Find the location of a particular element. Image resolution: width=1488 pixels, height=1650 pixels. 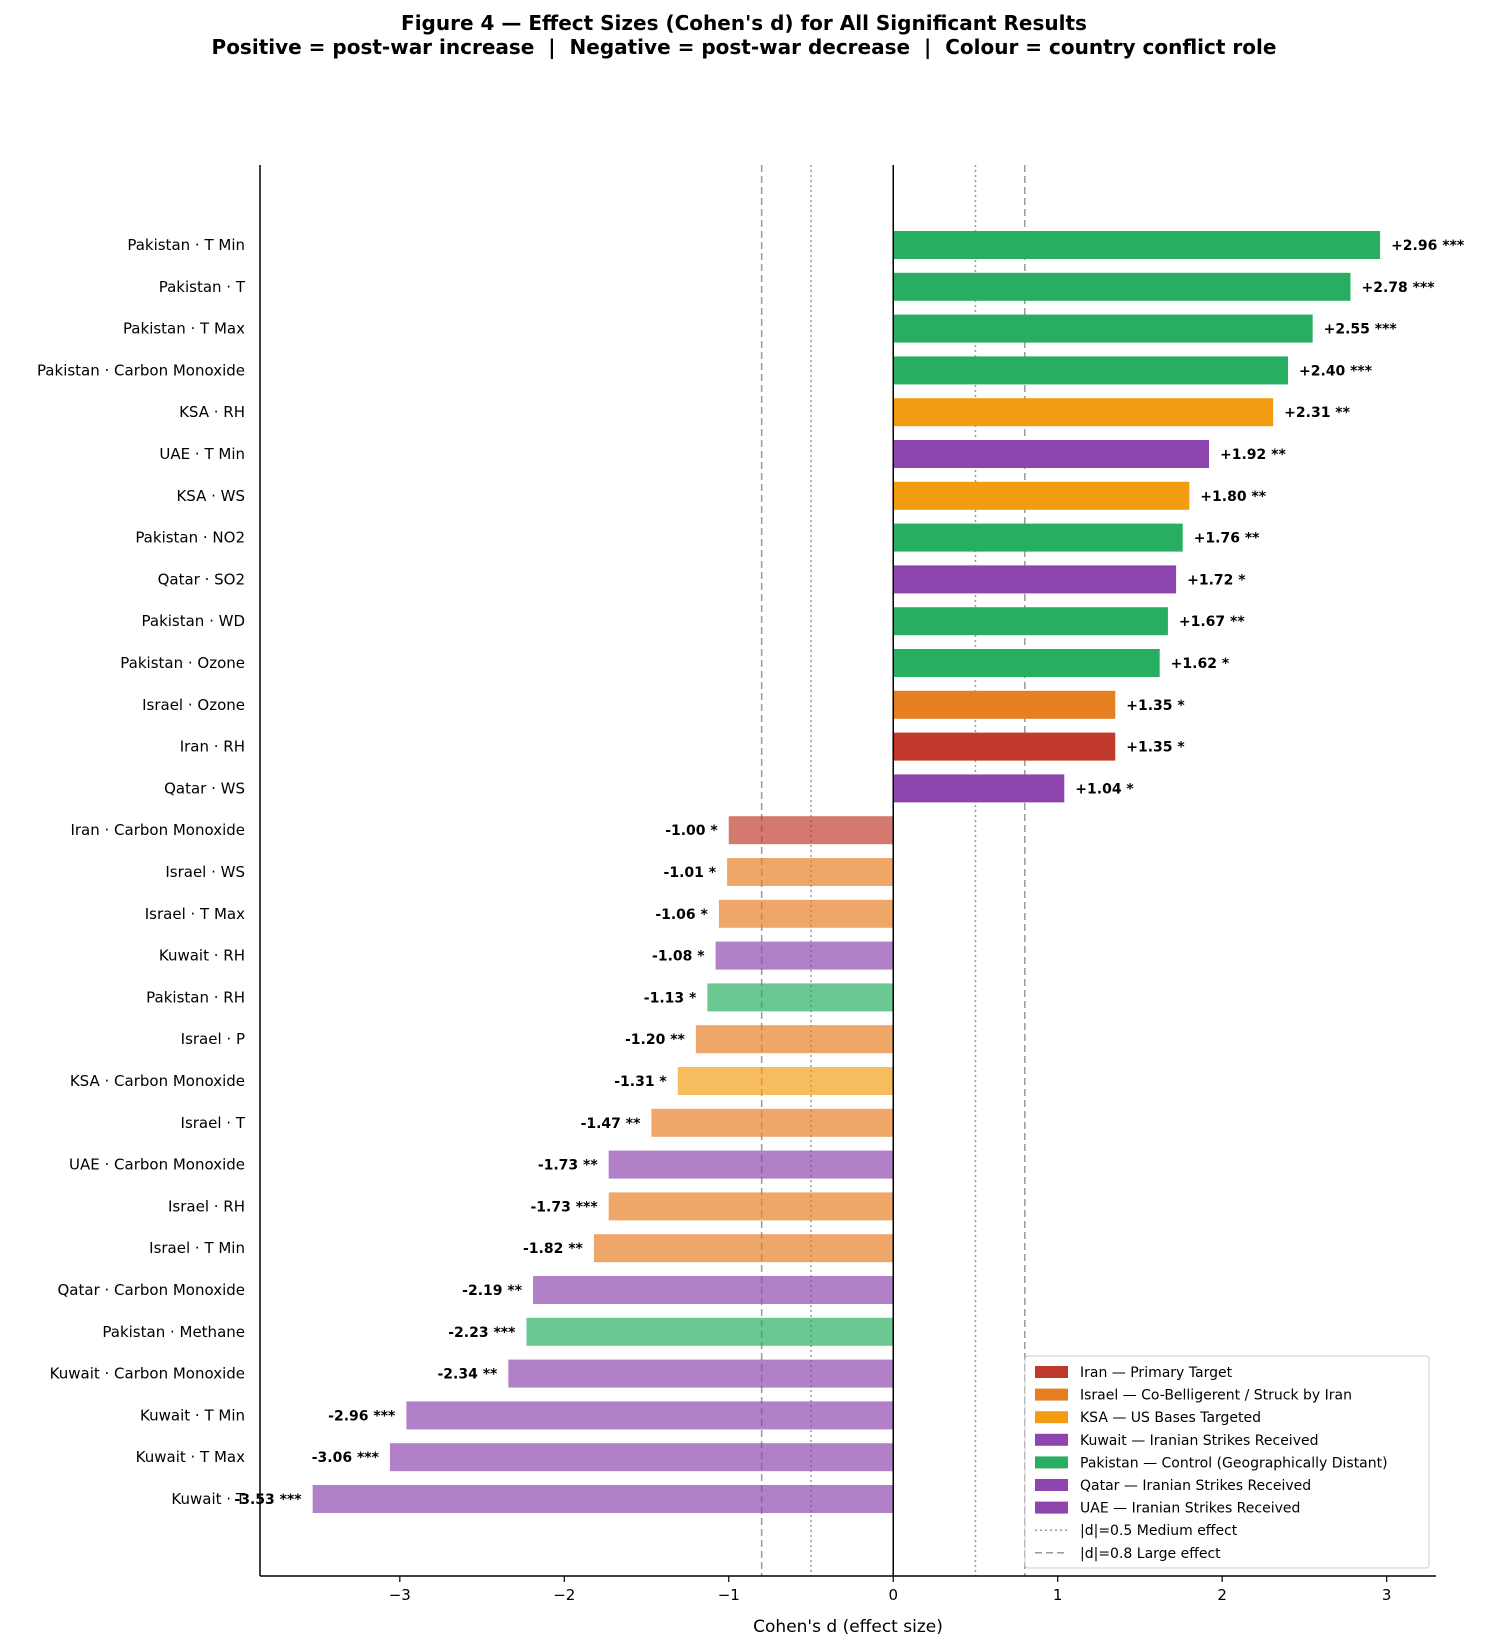

x-axis-title: Cohen's d (effect size) is located at coordinates (848, 1627).